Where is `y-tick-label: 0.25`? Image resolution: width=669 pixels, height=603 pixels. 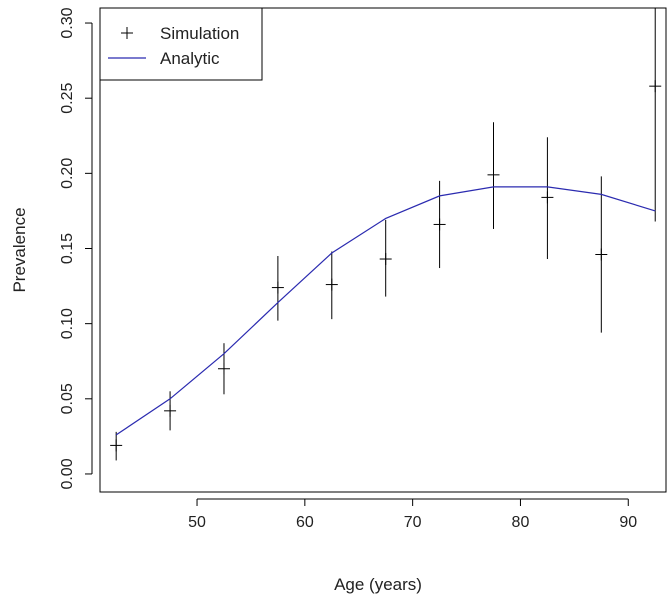 y-tick-label: 0.25 is located at coordinates (67, 98).